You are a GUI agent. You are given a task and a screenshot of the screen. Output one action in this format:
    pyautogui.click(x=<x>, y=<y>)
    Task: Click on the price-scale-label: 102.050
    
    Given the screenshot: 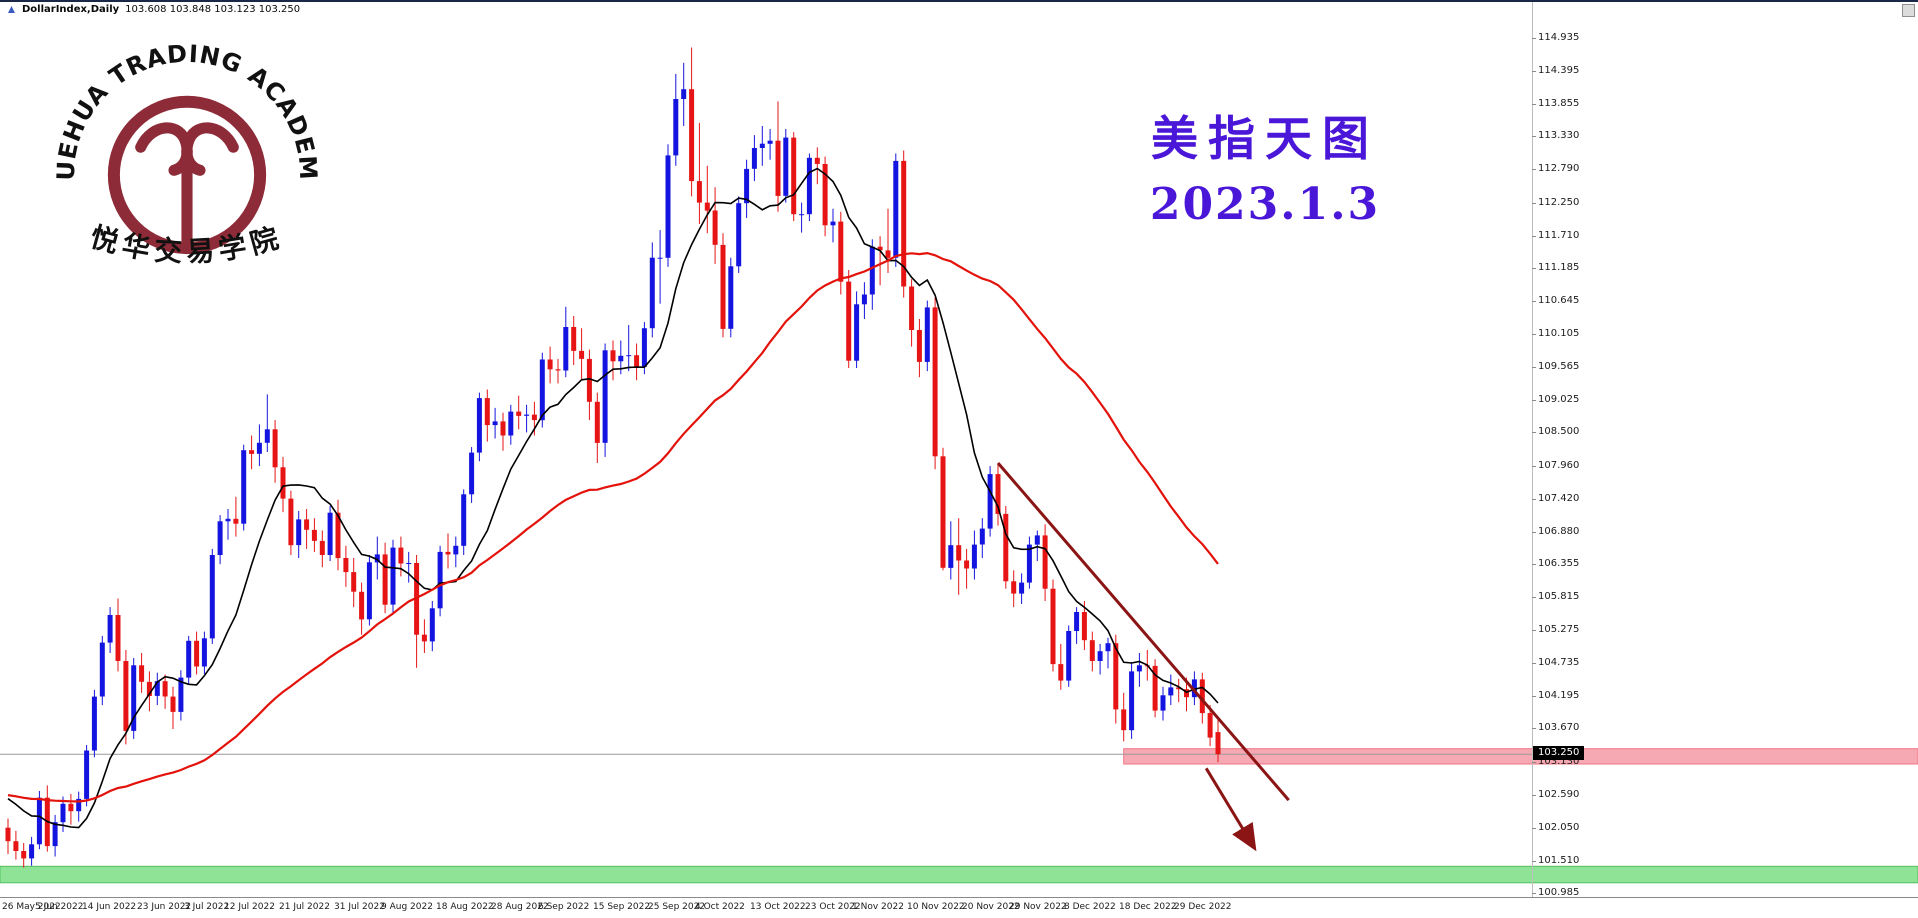 What is the action you would take?
    pyautogui.click(x=1559, y=827)
    